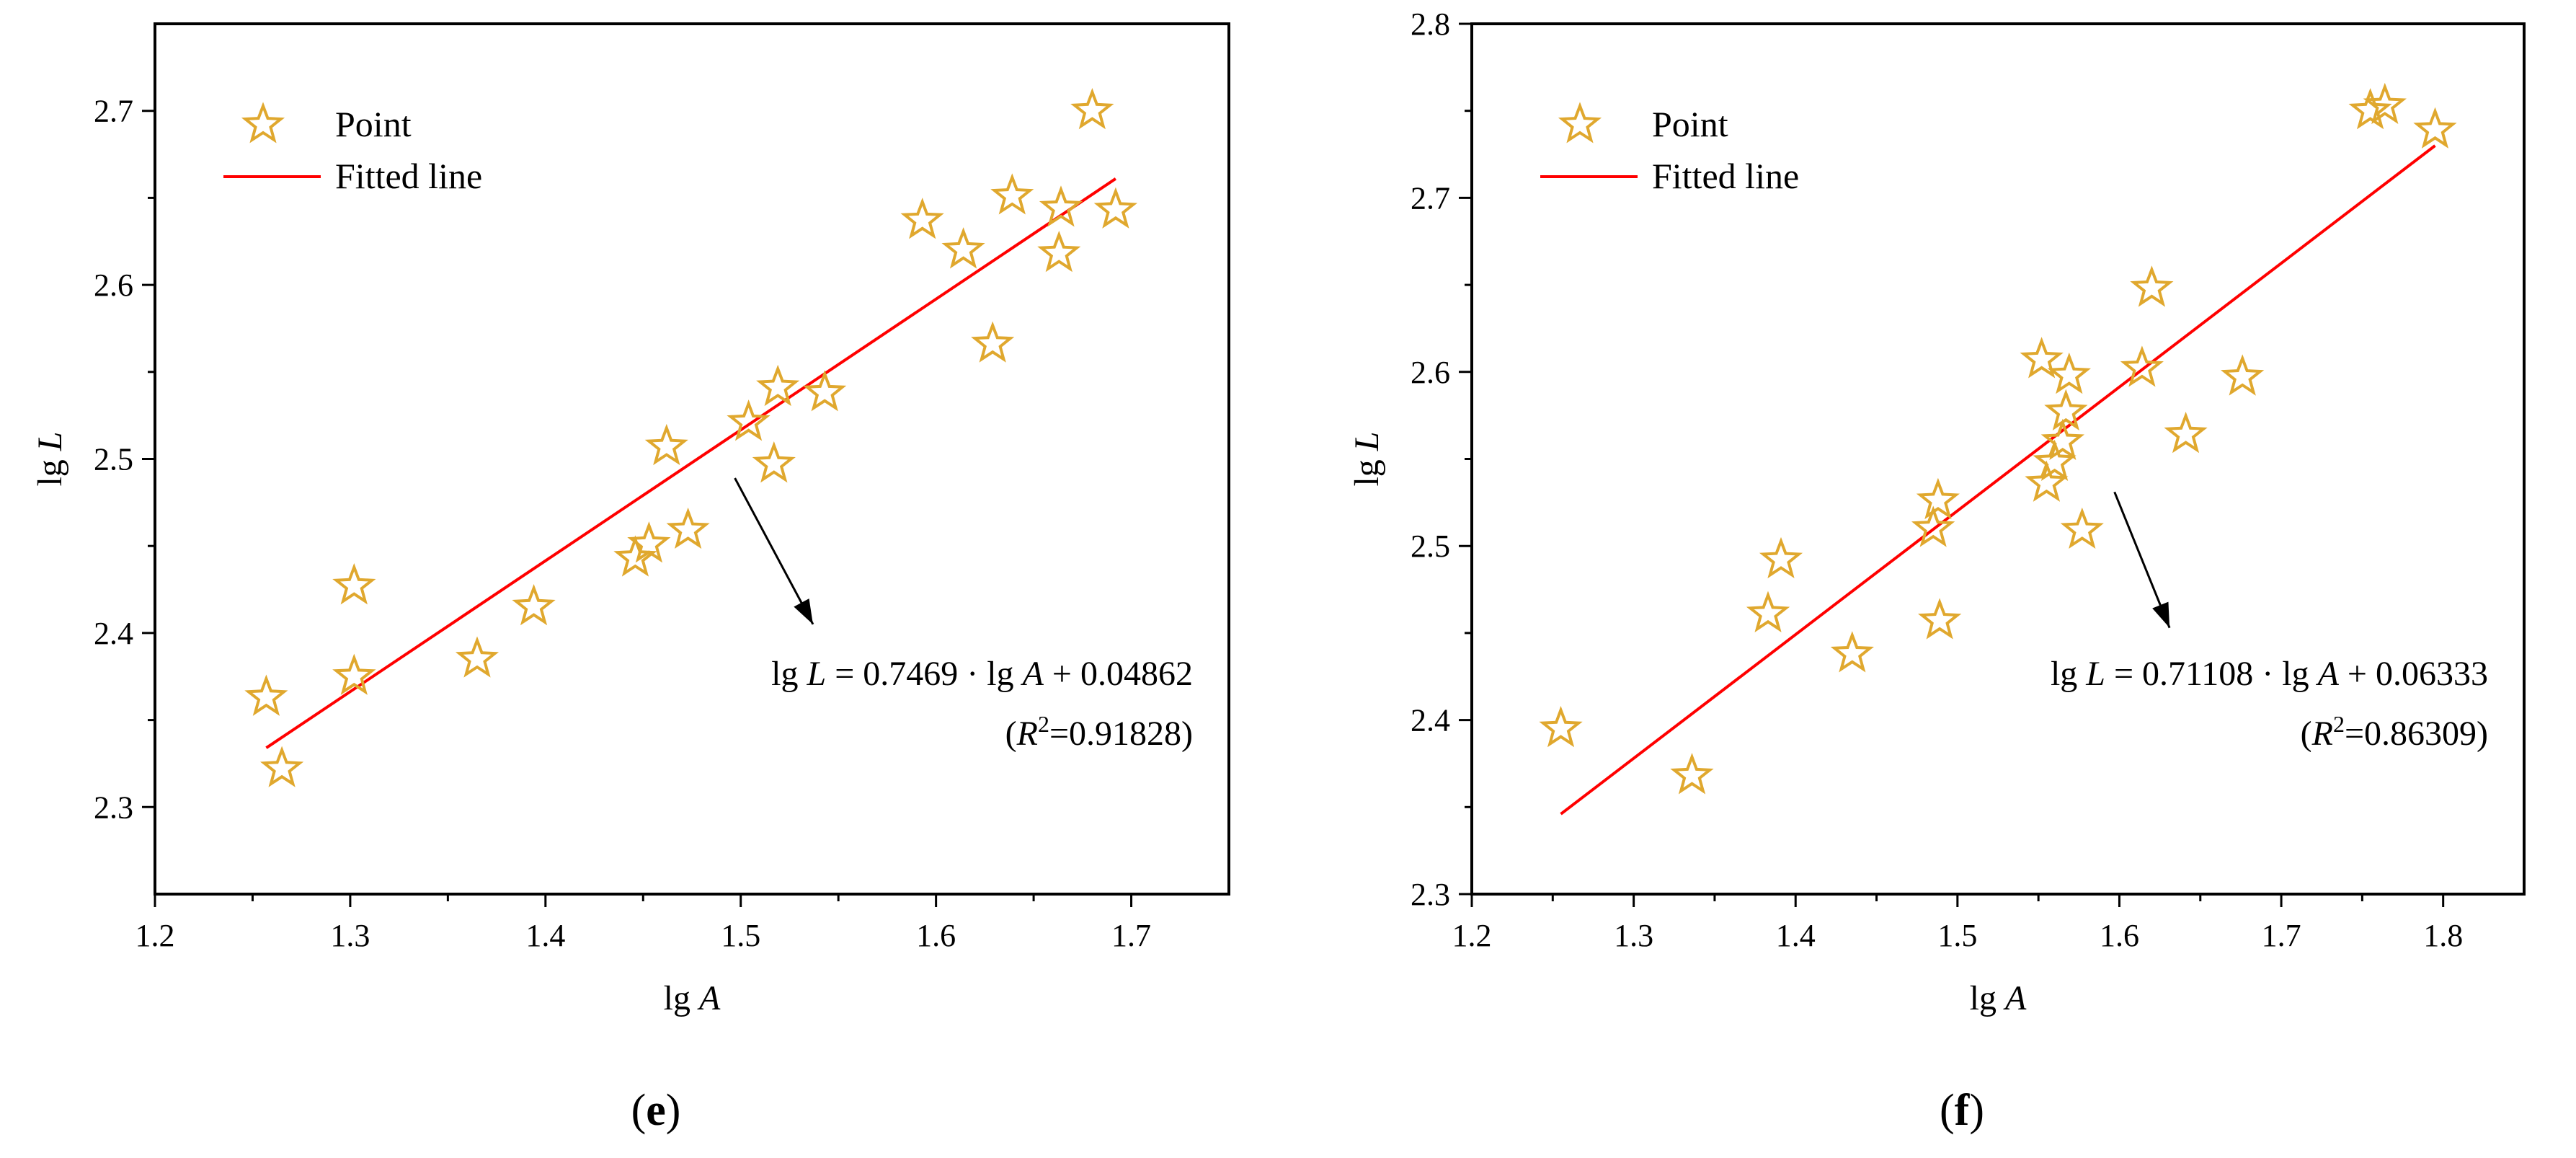 Image resolution: width=2576 pixels, height=1158 pixels. I want to click on x-tick-label: 1.8, so click(2443, 935).